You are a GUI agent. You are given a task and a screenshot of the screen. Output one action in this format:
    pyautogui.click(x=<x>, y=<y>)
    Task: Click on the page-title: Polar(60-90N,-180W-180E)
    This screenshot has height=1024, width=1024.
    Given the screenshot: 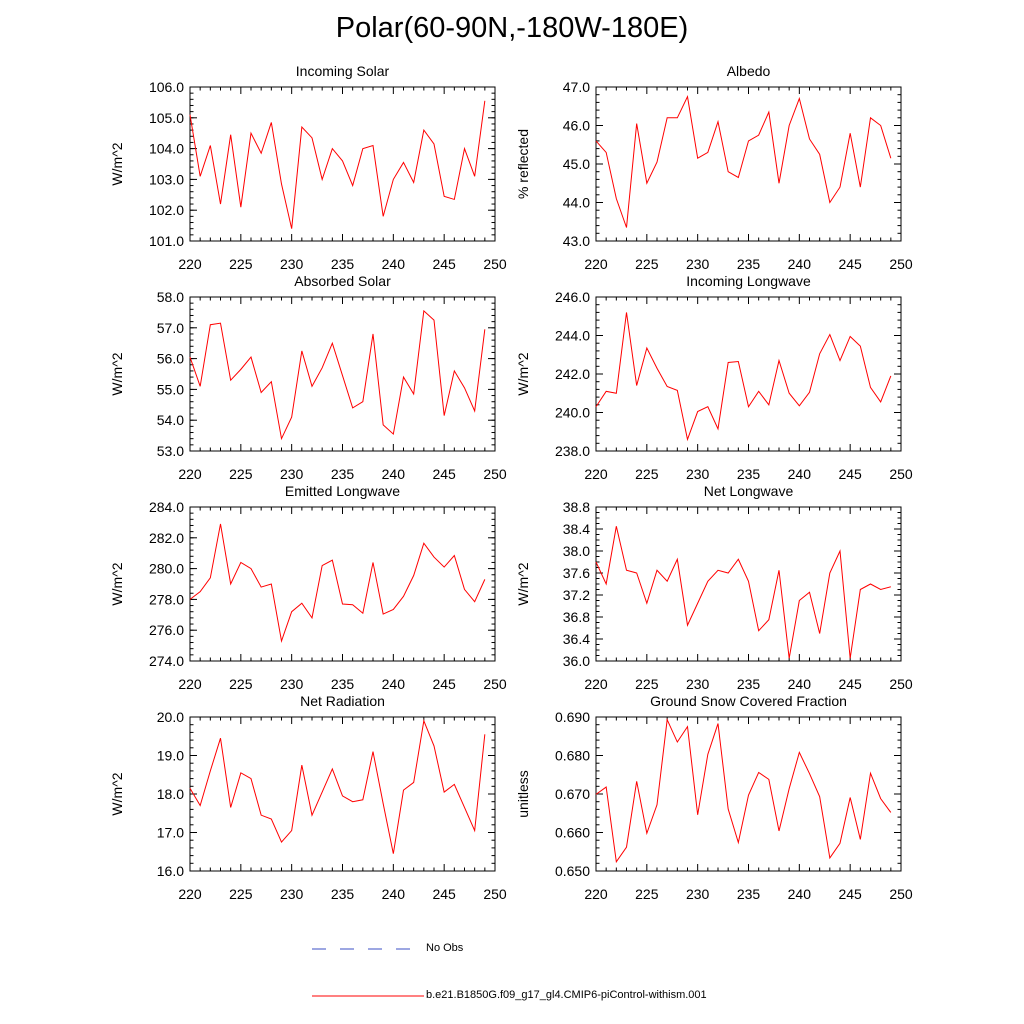 What is the action you would take?
    pyautogui.click(x=512, y=28)
    